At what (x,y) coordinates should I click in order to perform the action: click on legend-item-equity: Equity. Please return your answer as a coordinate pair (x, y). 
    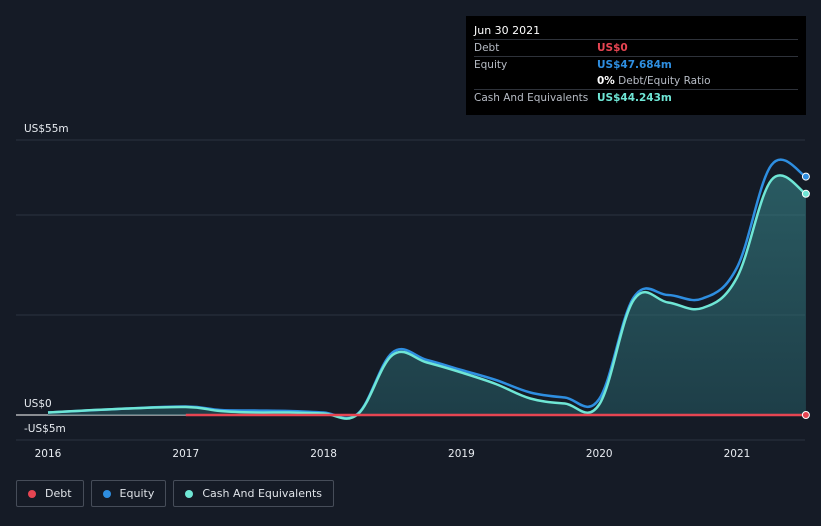
    Looking at the image, I should click on (128, 493).